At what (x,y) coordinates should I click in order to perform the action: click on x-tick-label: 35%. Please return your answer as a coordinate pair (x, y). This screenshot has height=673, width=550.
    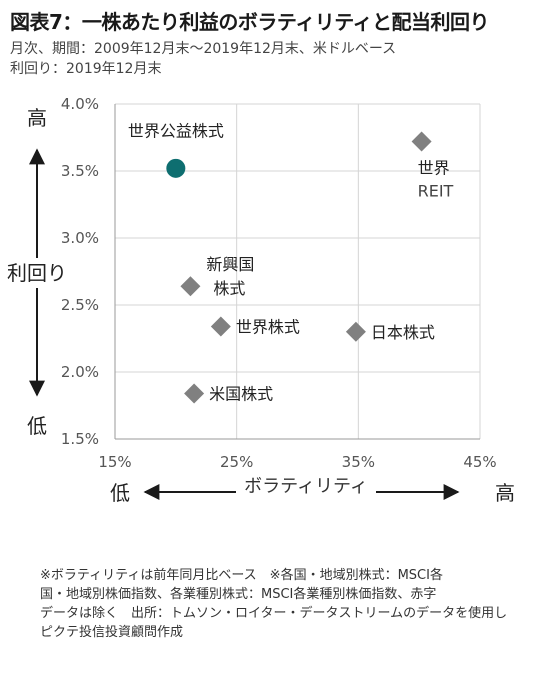
    Looking at the image, I should click on (358, 462).